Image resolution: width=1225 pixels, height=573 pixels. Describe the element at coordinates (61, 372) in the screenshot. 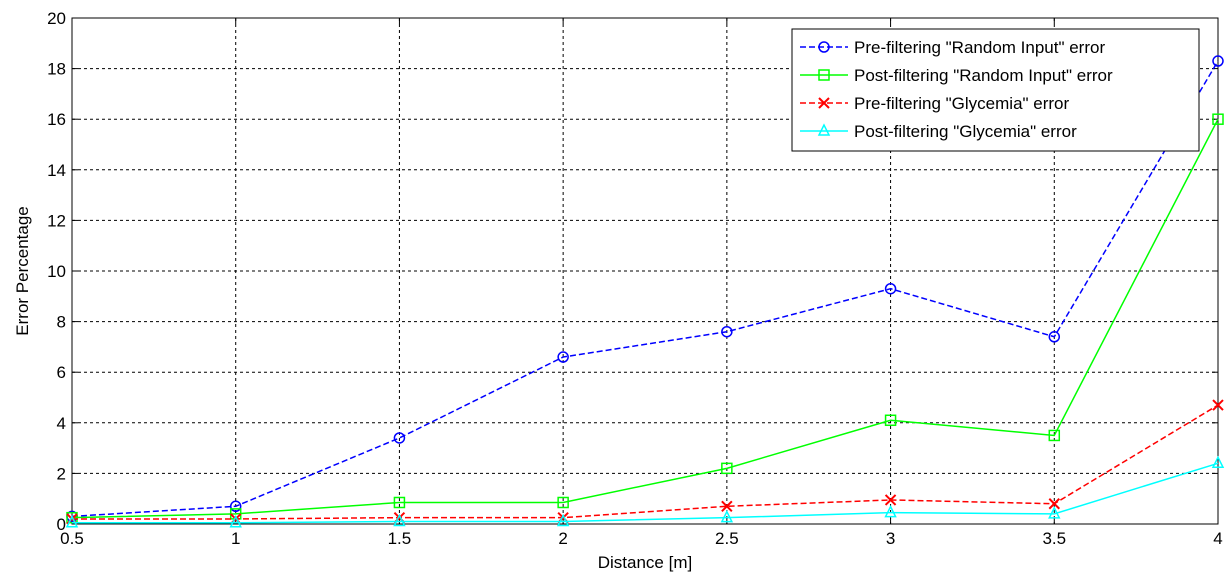

I see `y-tick-label: 6` at that location.